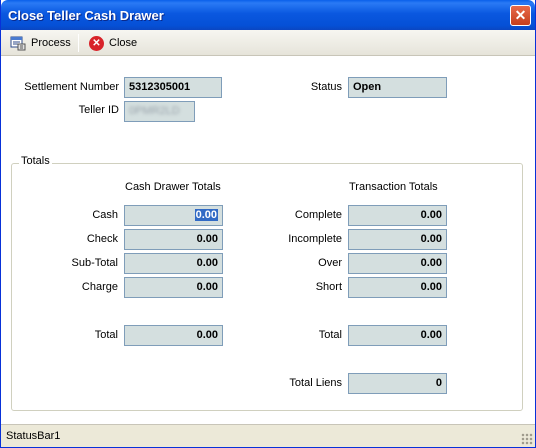 The height and width of the screenshot is (448, 536). Describe the element at coordinates (397, 239) in the screenshot. I see `incomplete-field: 0.00` at that location.